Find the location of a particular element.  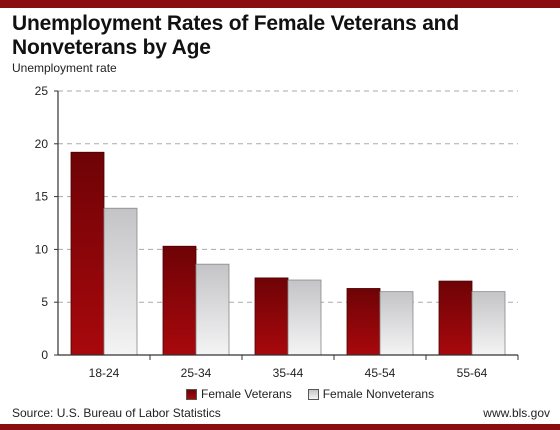

x-tick-label: 18-24 is located at coordinates (104, 373).